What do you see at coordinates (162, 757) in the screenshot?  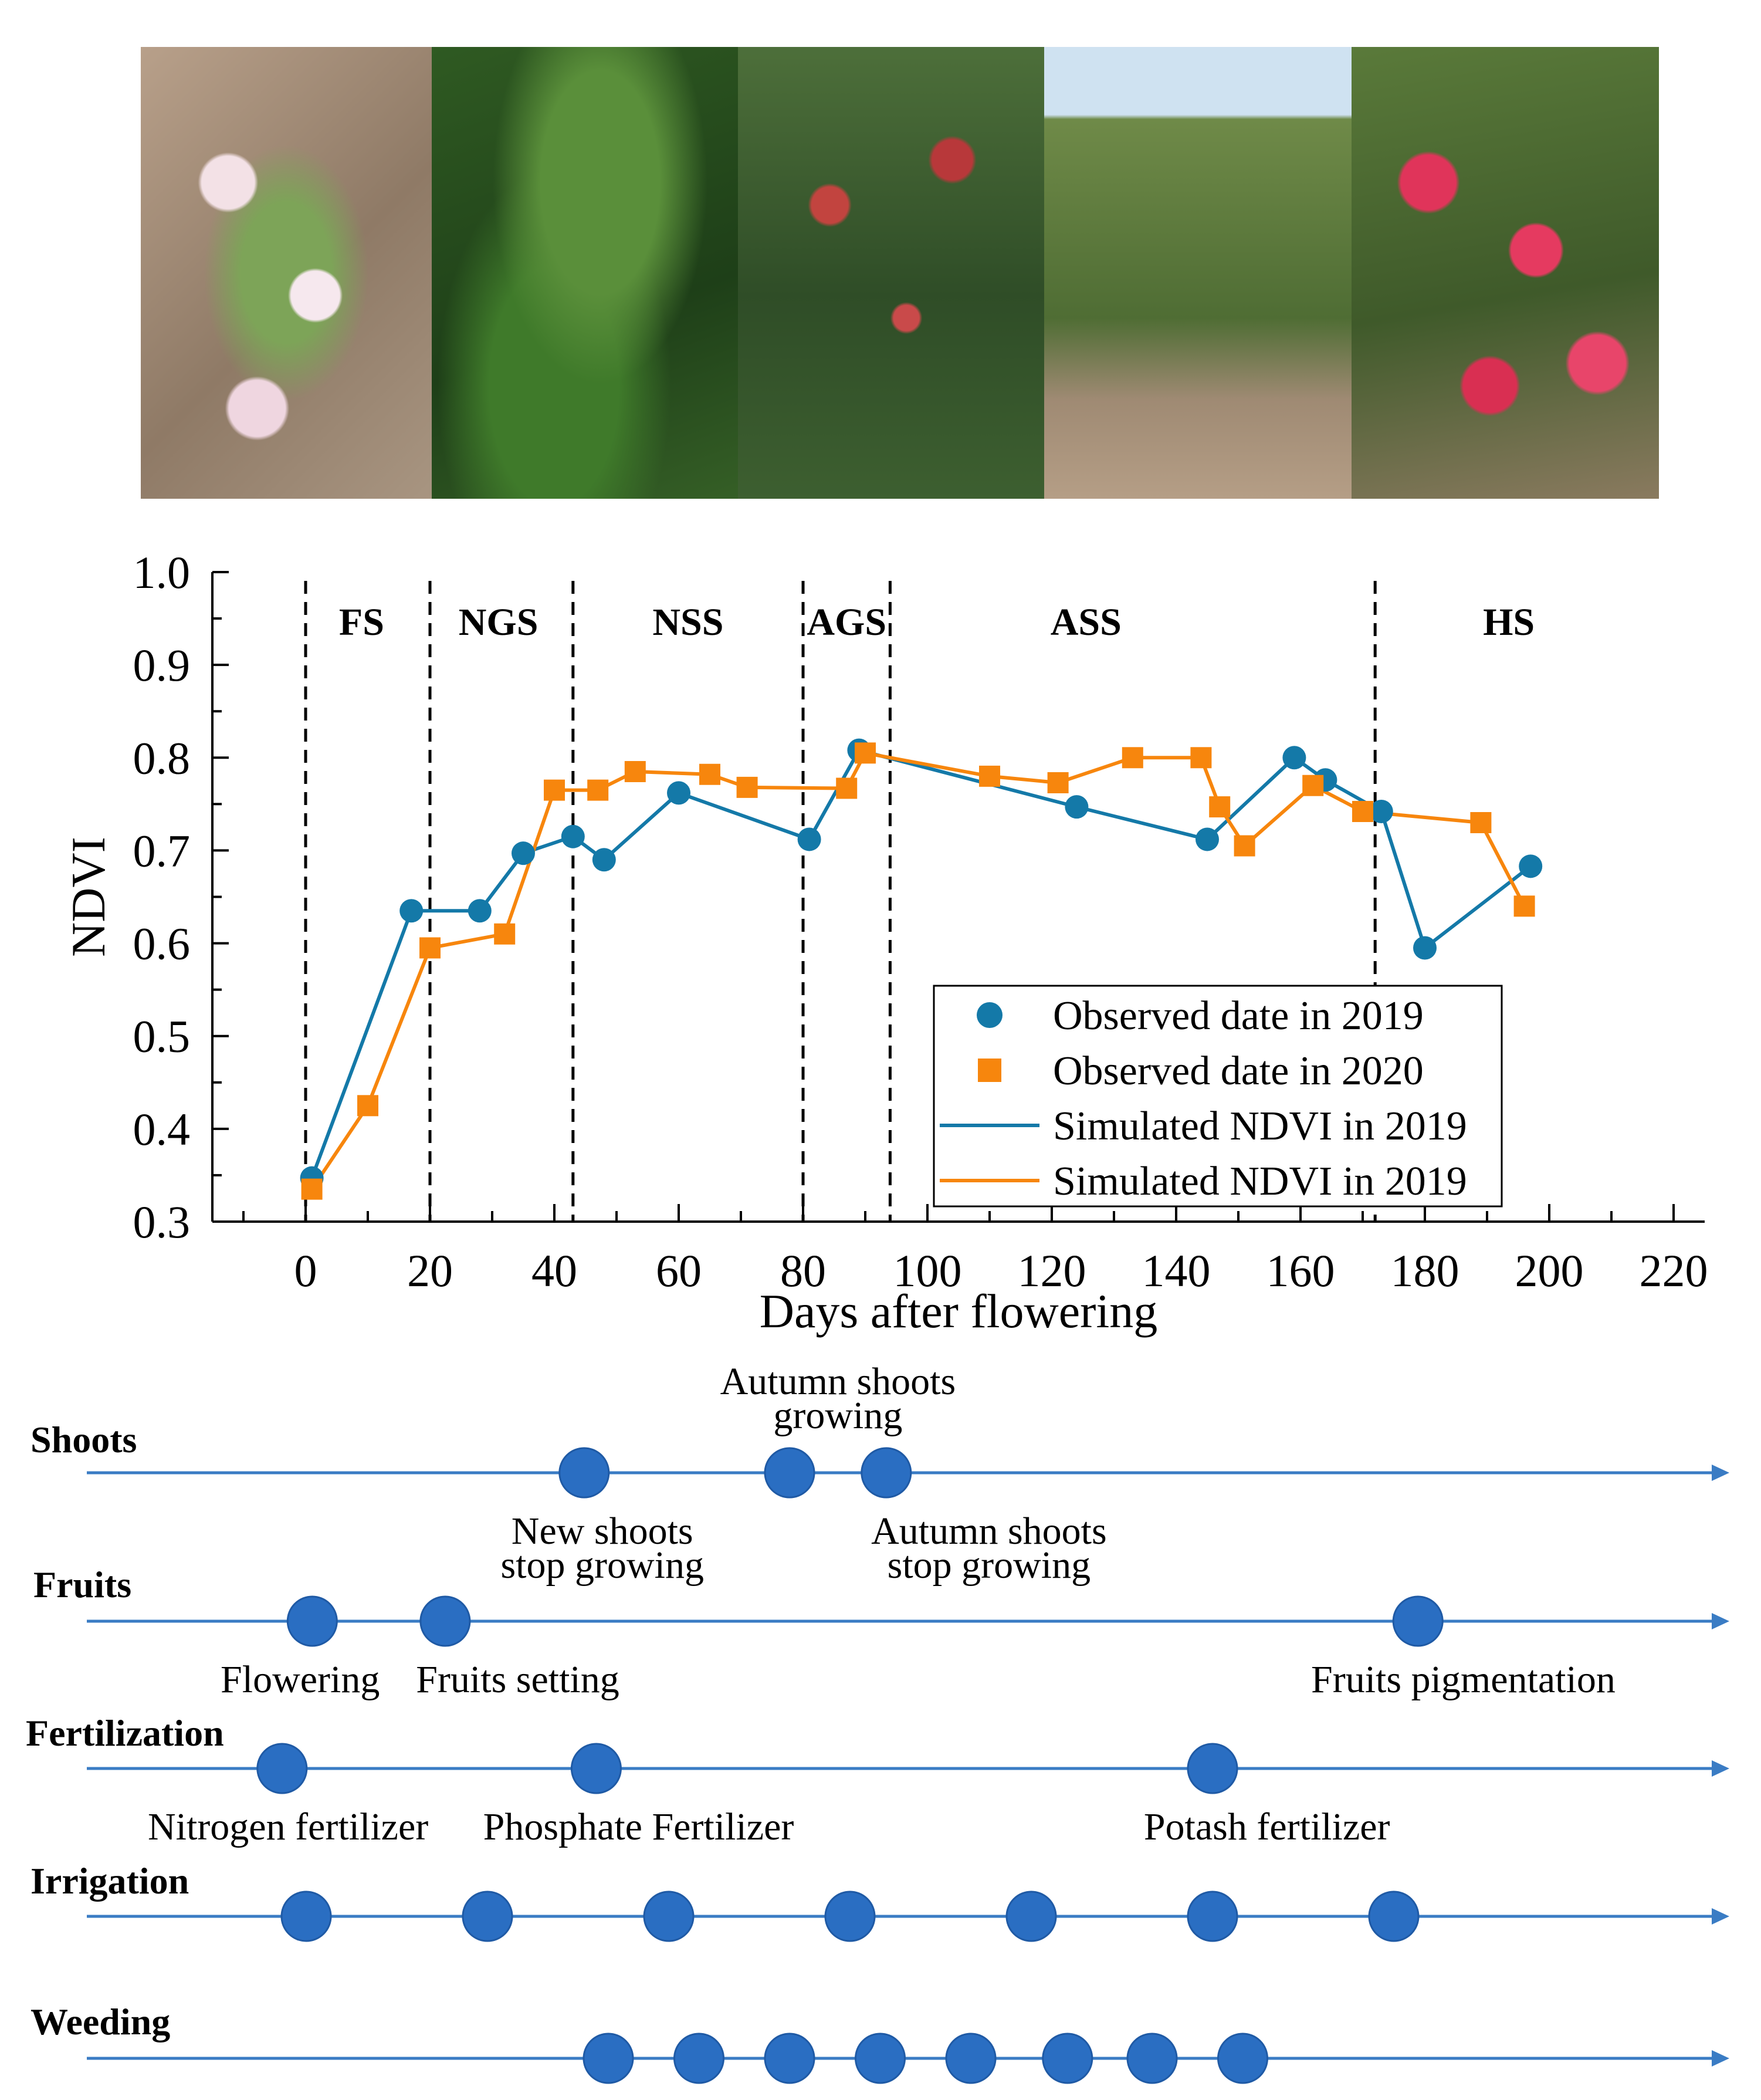 I see `y-tick-label: 0.8` at bounding box center [162, 757].